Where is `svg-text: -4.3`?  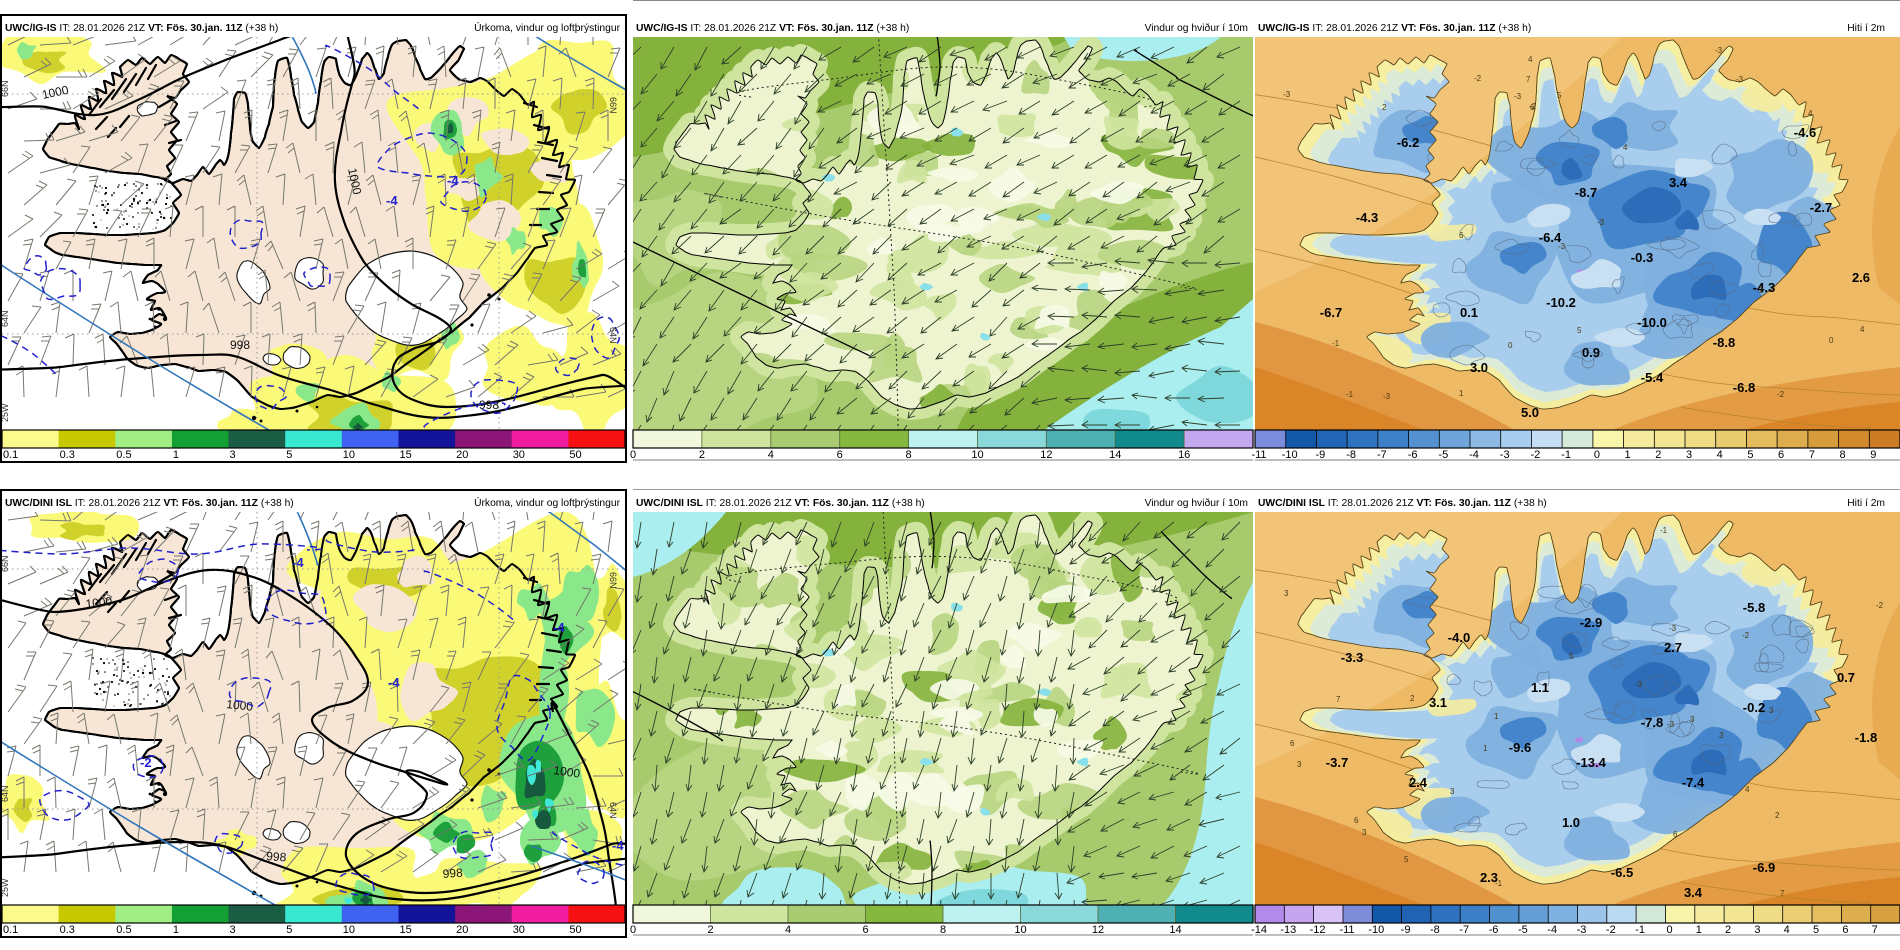 svg-text: -4.3 is located at coordinates (1367, 217).